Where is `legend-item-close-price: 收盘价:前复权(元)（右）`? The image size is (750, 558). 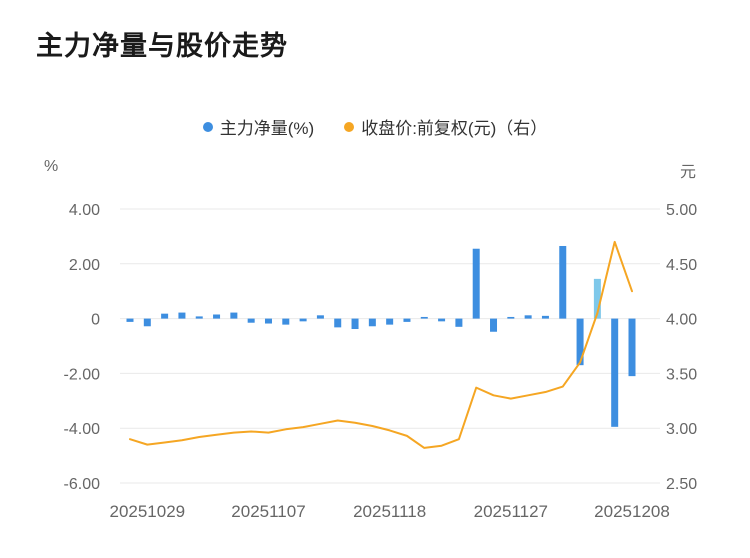
legend-item-close-price: 收盘价:前复权(元)（右） is located at coordinates (445, 126).